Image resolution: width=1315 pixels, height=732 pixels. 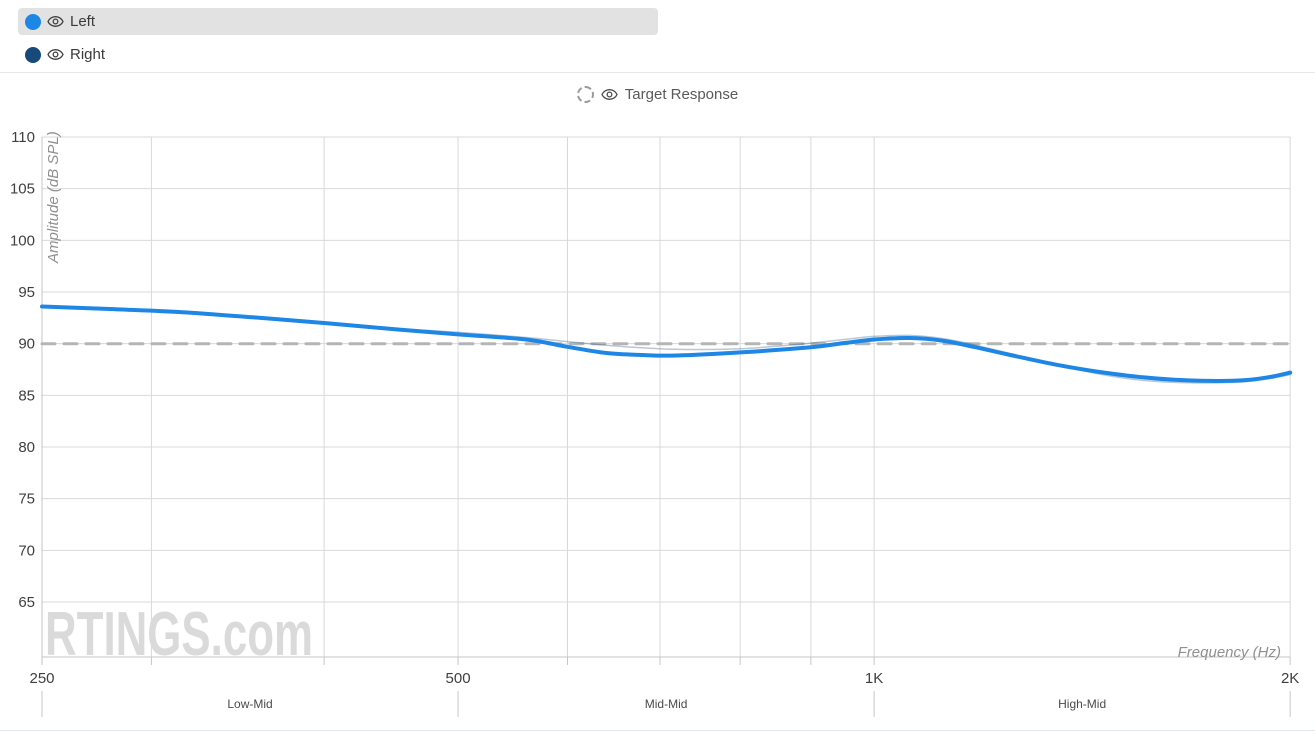 What do you see at coordinates (26, 602) in the screenshot?
I see `y-tick-label: 65` at bounding box center [26, 602].